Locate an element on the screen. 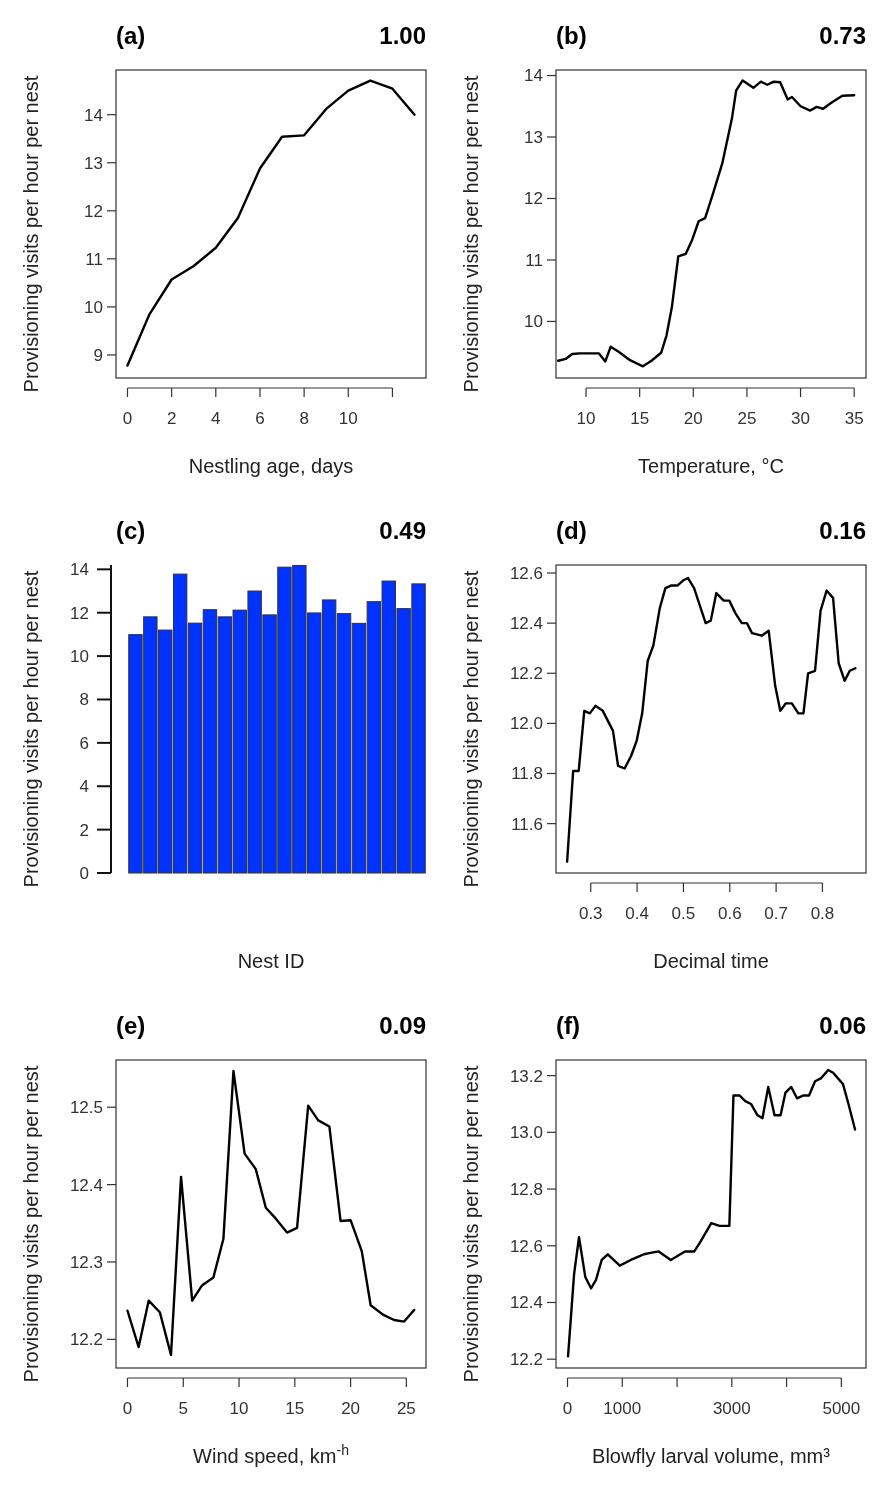 Image resolution: width=881 pixels, height=1497 pixels. x-axis-title: Wind speed, km$^{-h}$ is located at coordinates (271, 1454).